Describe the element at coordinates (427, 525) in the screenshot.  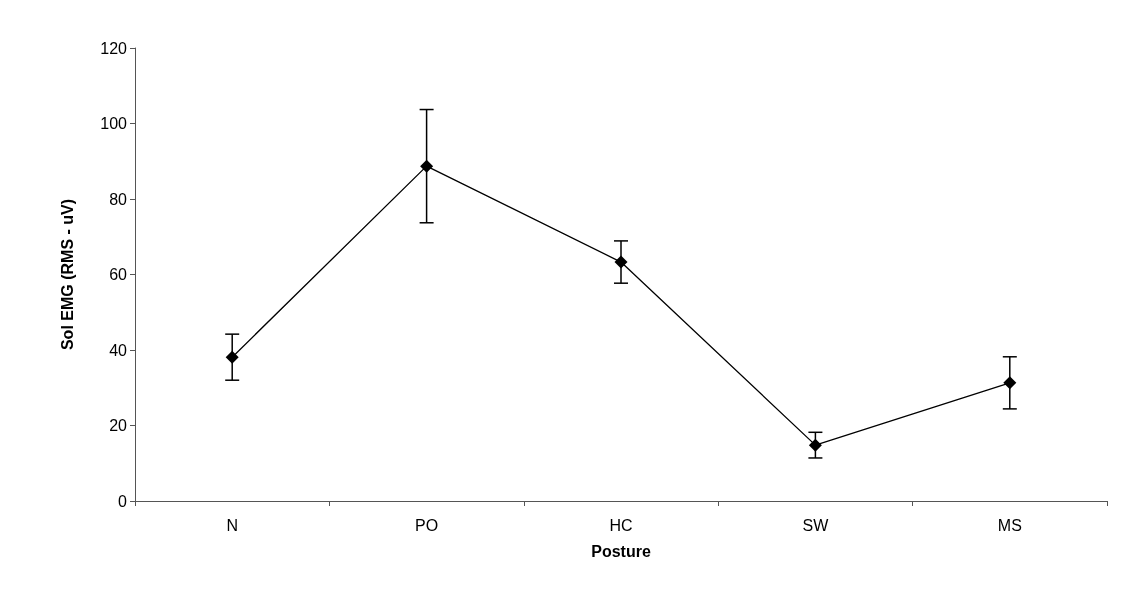
I see `x-tick-label: PO` at that location.